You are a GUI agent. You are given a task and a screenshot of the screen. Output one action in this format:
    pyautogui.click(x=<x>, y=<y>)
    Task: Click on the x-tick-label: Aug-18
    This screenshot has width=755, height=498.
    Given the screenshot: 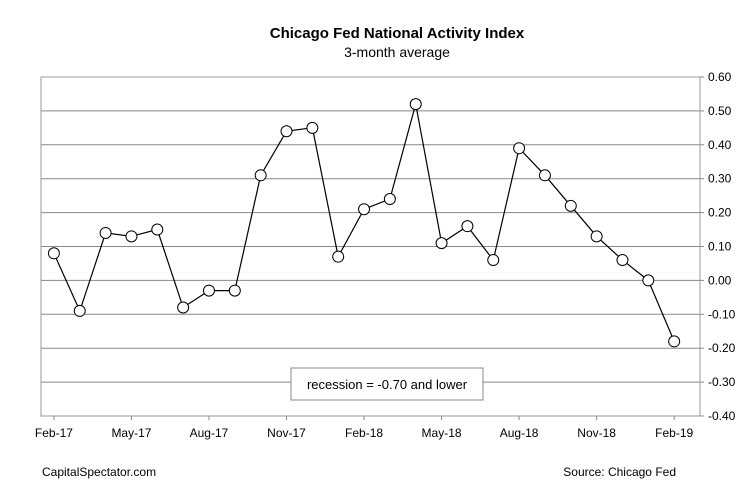 What is the action you would take?
    pyautogui.click(x=519, y=433)
    